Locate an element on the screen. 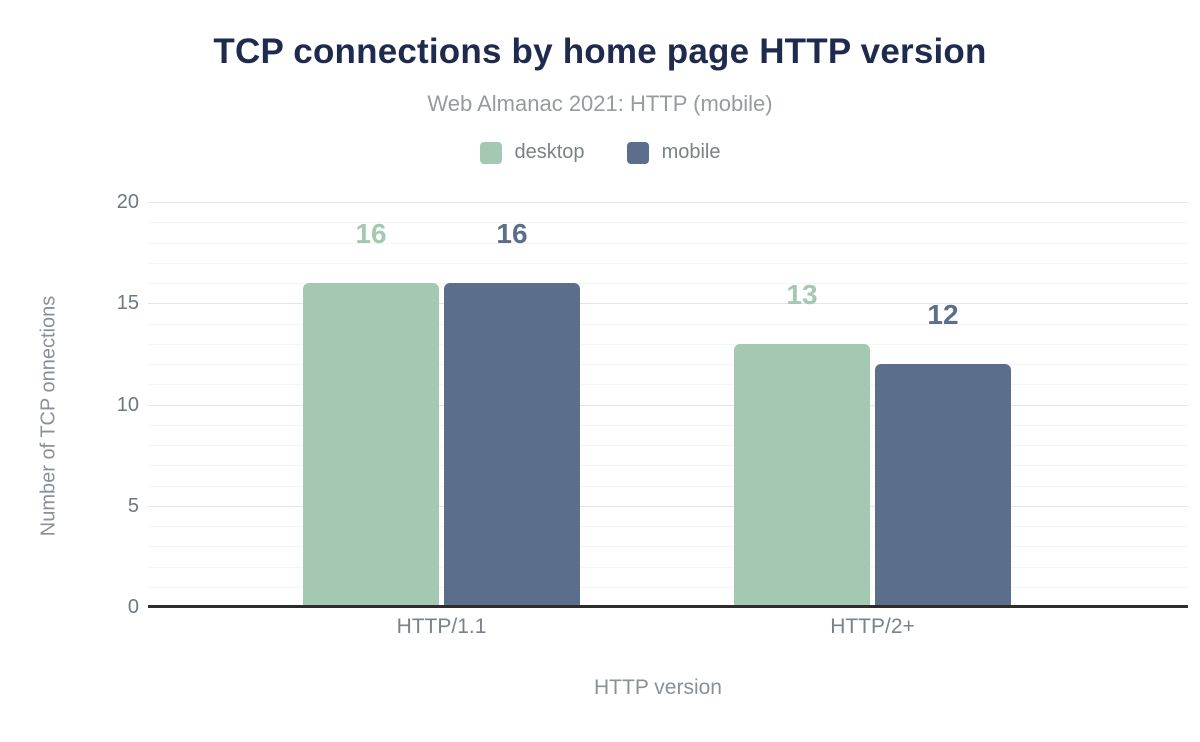 The image size is (1200, 742). y-tick-label: 0 is located at coordinates (133, 607).